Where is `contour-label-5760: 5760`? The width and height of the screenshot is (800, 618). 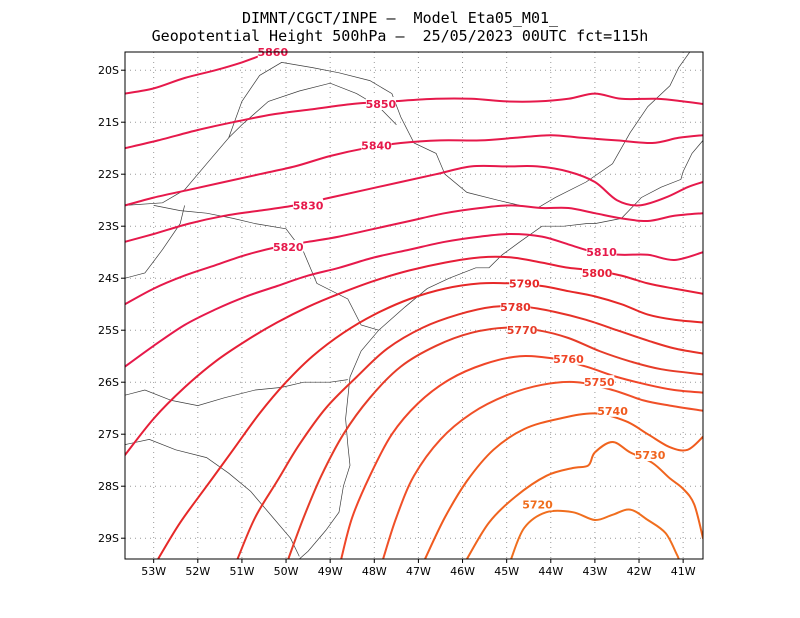 contour-label-5760: 5760 is located at coordinates (568, 359).